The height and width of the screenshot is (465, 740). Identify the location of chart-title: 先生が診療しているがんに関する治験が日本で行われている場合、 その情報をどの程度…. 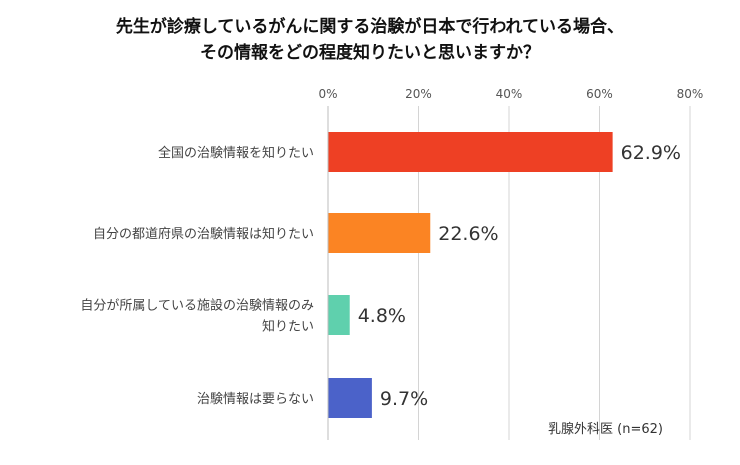
(370, 40).